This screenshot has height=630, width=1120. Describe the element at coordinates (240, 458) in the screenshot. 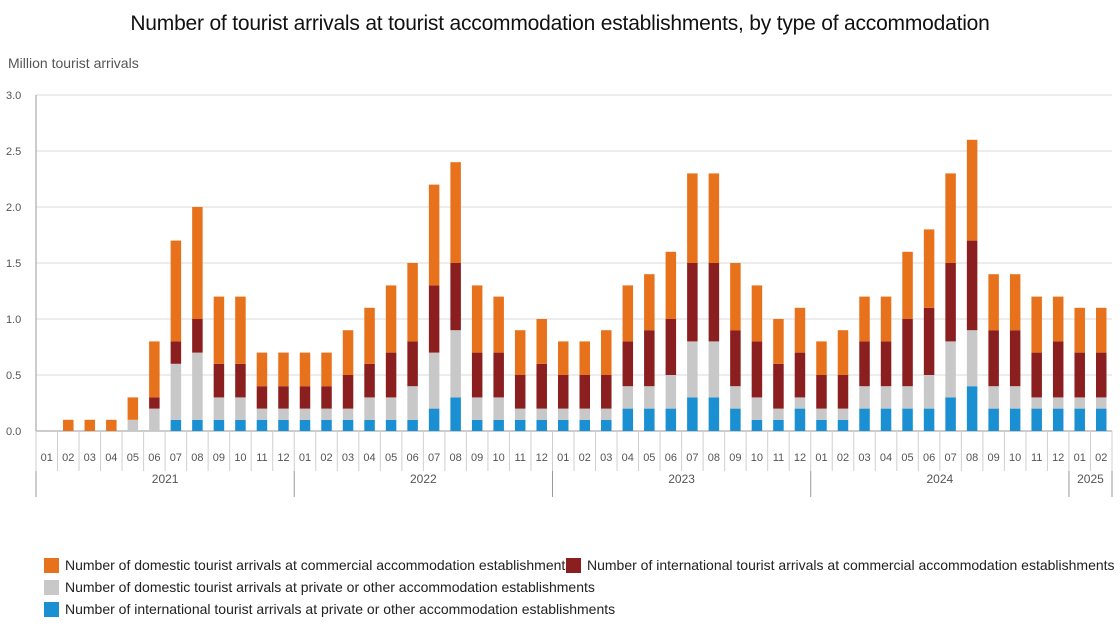

I see `x-tick-label: 10` at that location.